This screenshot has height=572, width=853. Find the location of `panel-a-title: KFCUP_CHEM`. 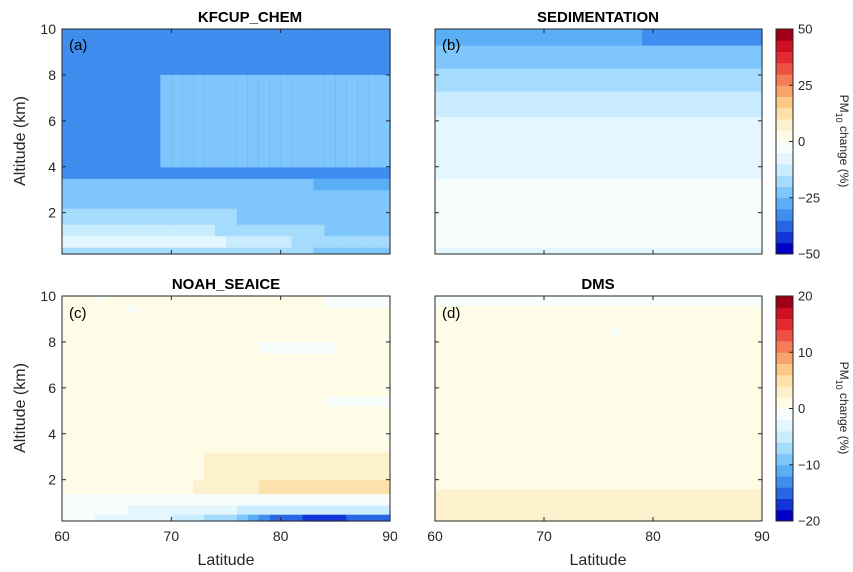

panel-a-title: KFCUP_CHEM is located at coordinates (250, 17).